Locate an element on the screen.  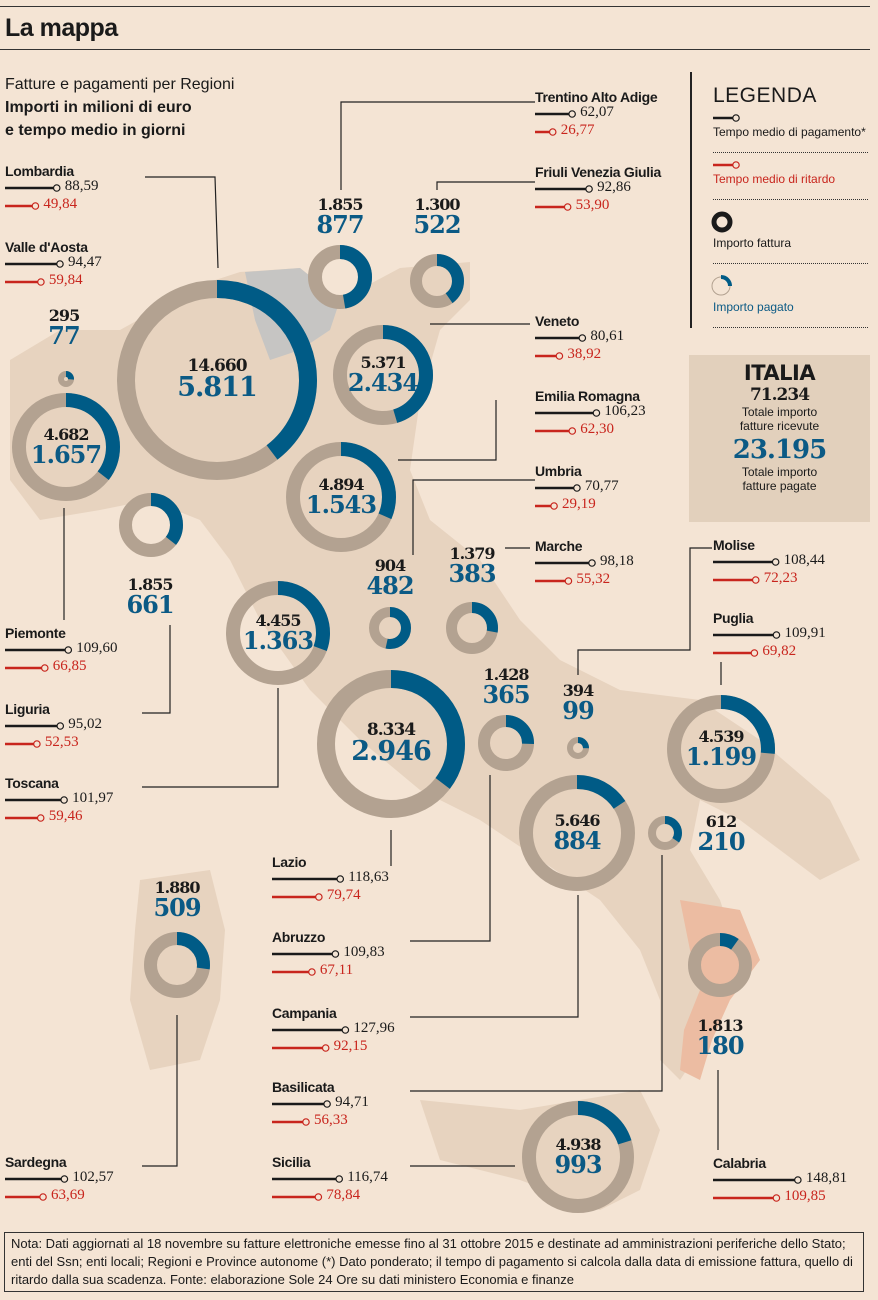
paid-amount-sardegna: 509 is located at coordinates (177, 907).